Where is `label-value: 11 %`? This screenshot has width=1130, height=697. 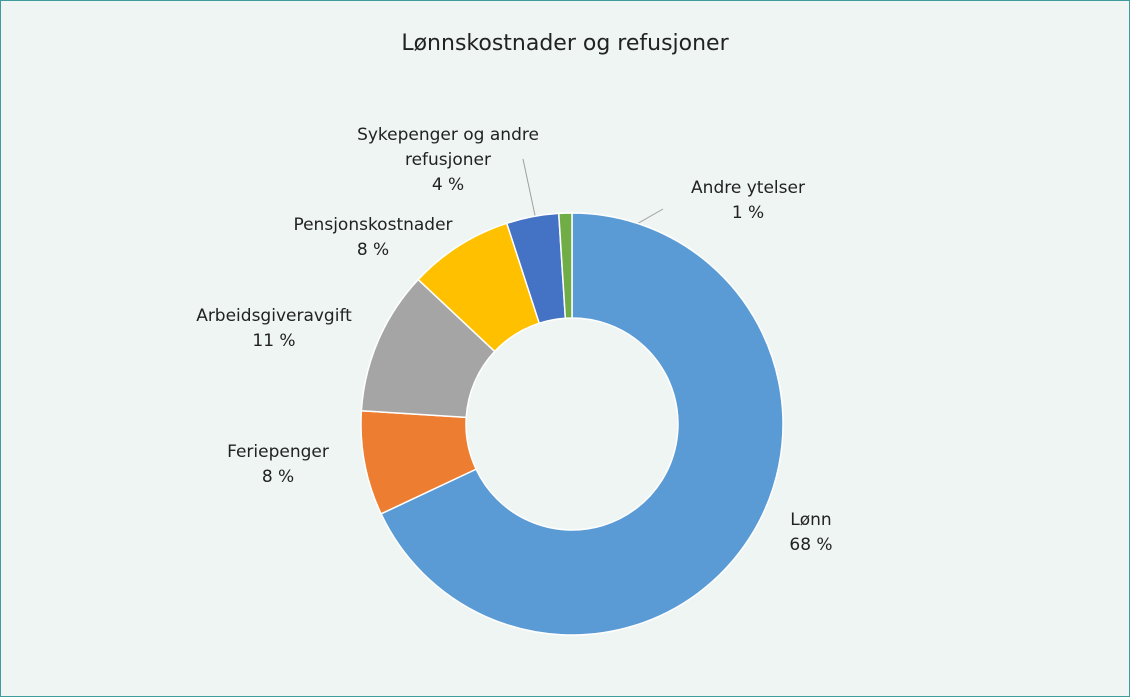 label-value: 11 % is located at coordinates (274, 341).